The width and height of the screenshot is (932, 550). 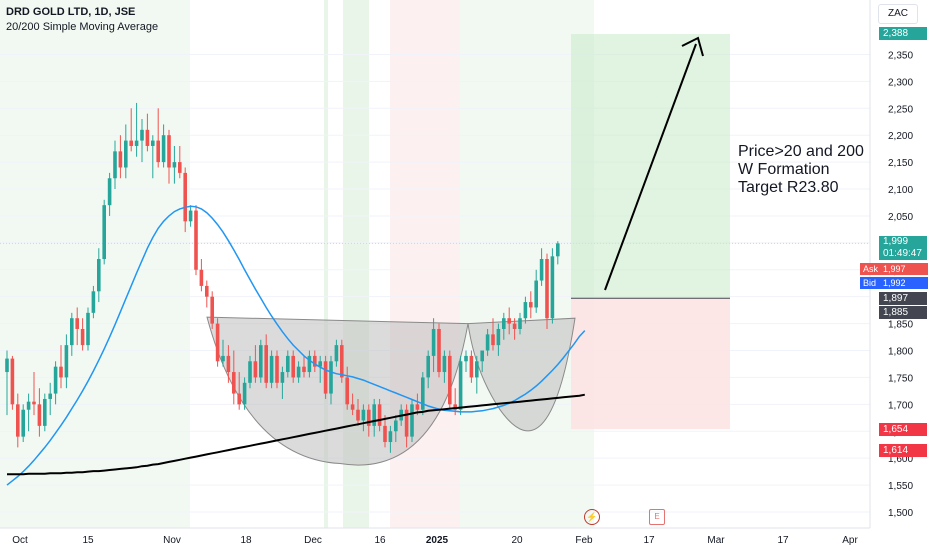 I want to click on ask-label: Ask 1,997, so click(x=894, y=269).